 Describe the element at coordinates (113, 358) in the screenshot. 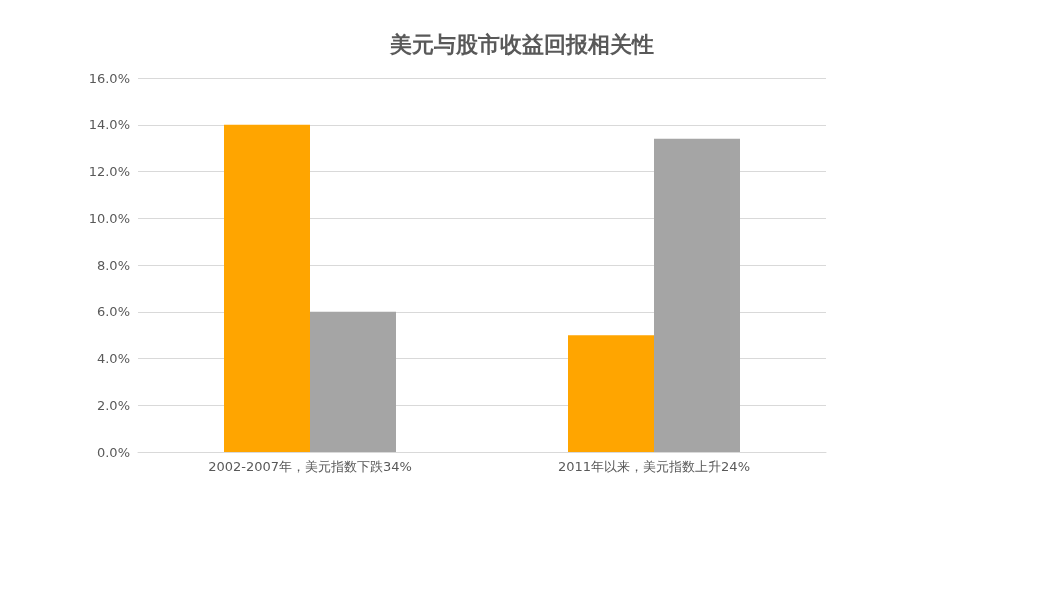

I see `y-tick-label: 4.0%` at that location.